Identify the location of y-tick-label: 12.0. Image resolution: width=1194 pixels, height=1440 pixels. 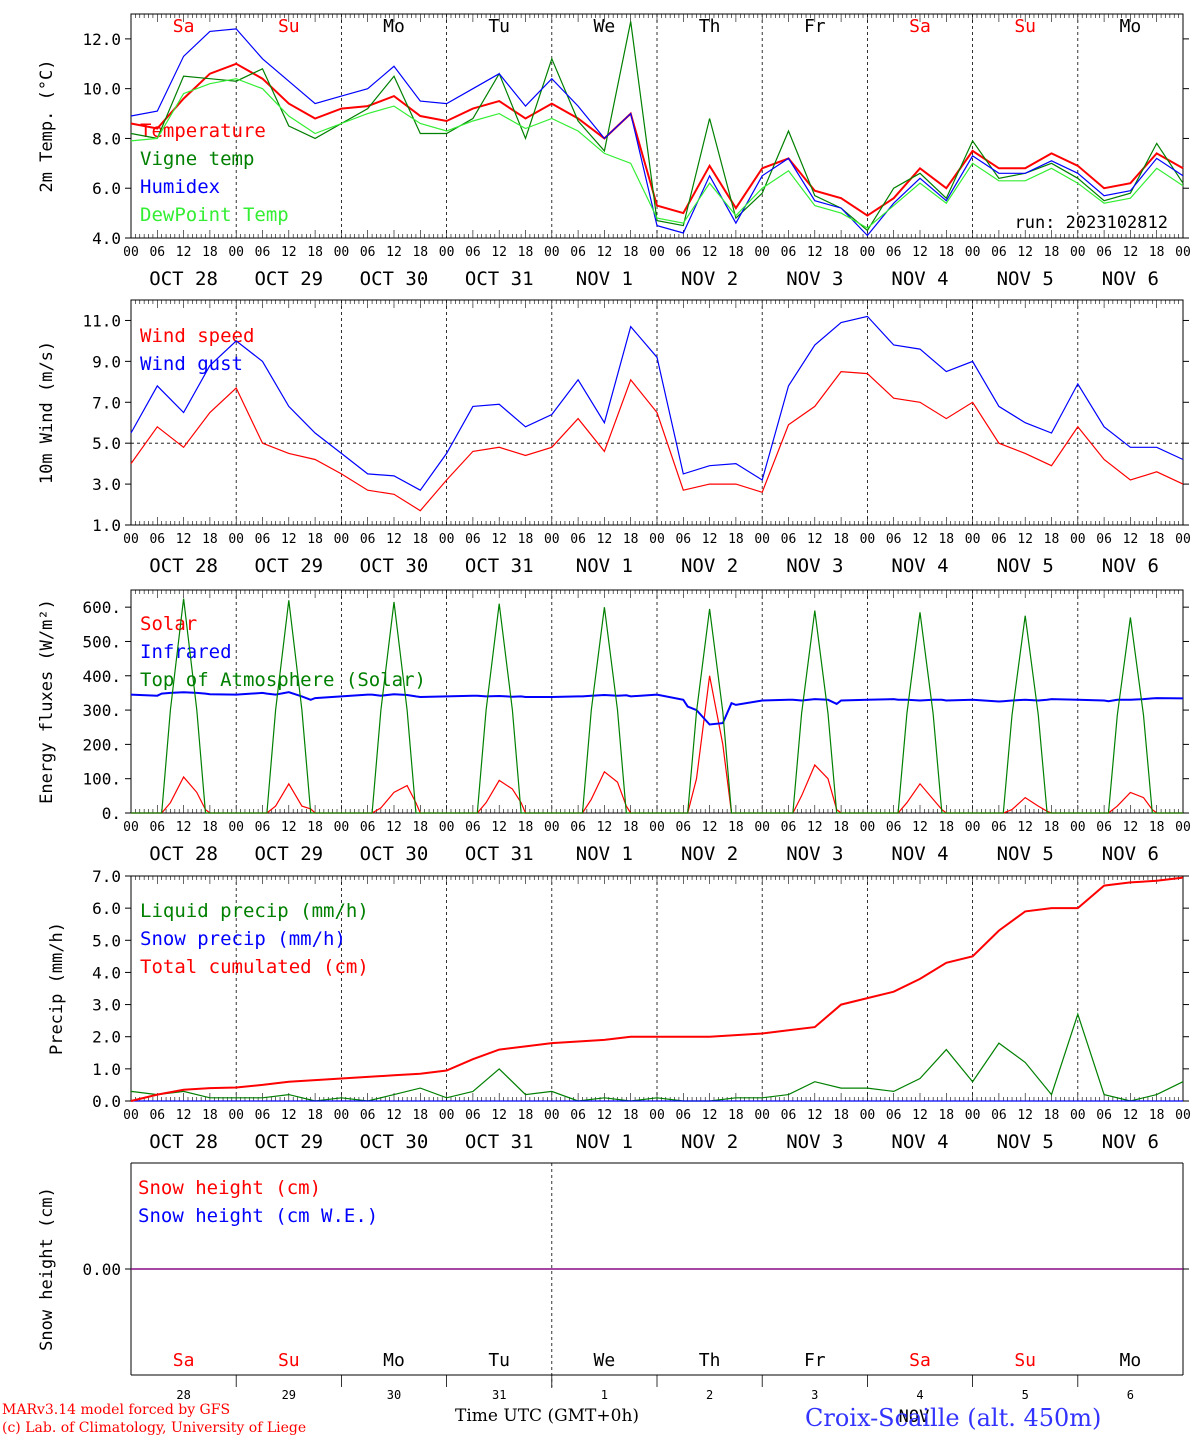
(101, 39).